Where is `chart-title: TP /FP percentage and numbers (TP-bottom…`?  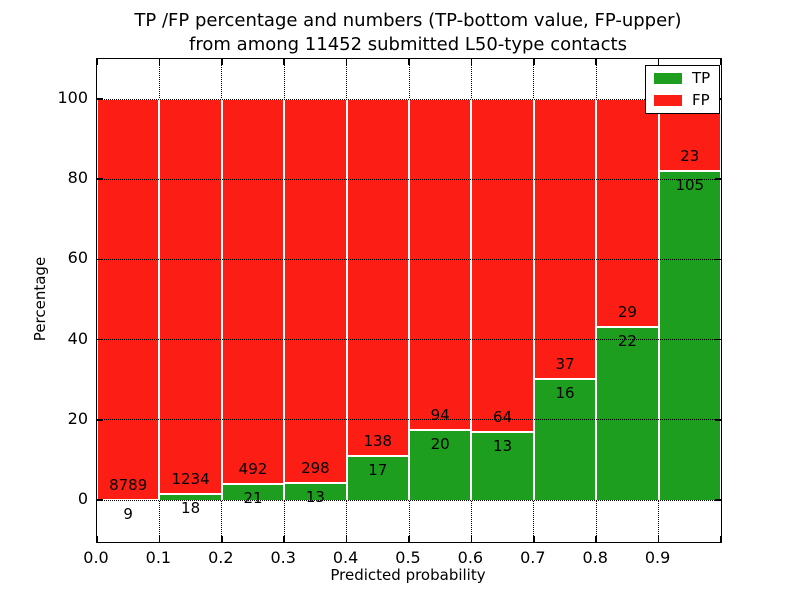 chart-title: TP /FP percentage and numbers (TP-bottom… is located at coordinates (408, 33).